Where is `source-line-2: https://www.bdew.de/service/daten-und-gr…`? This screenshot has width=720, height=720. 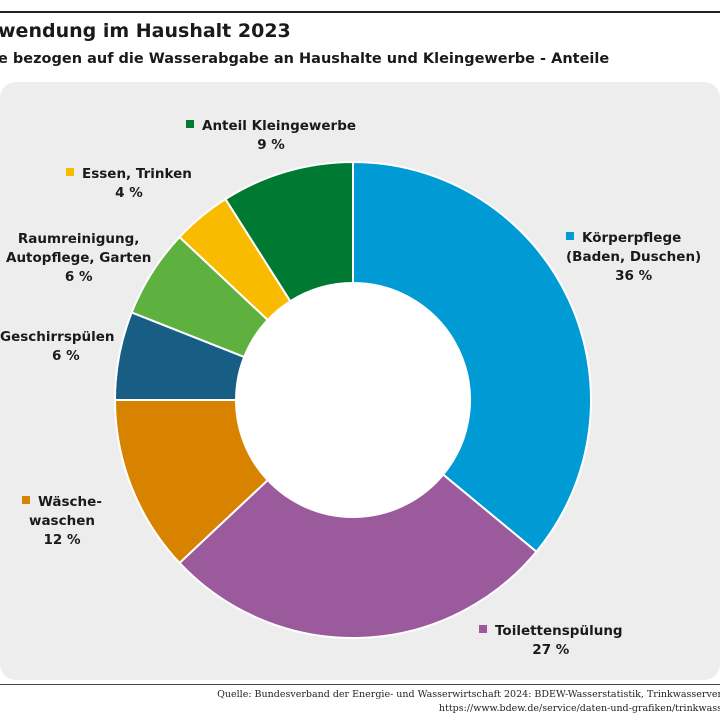 source-line-2: https://www.bdew.de/service/daten-und-gr… is located at coordinates (579, 708).